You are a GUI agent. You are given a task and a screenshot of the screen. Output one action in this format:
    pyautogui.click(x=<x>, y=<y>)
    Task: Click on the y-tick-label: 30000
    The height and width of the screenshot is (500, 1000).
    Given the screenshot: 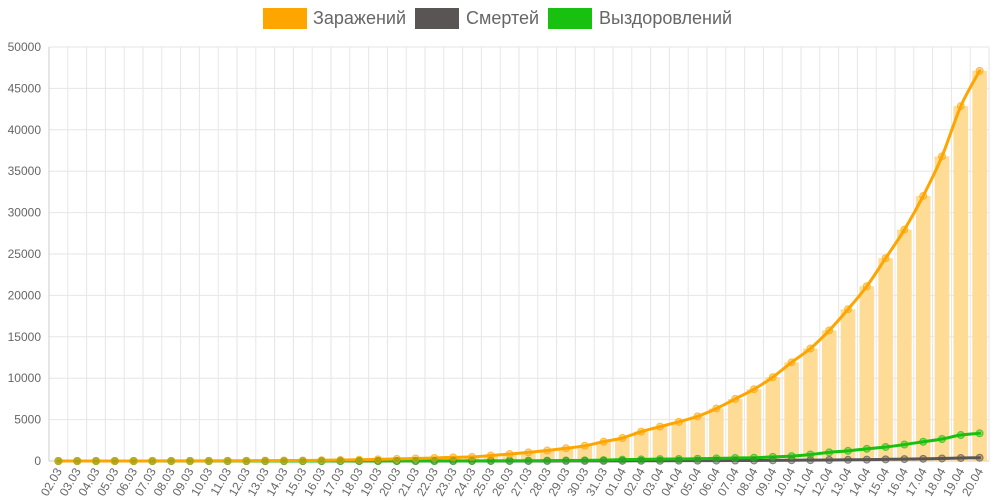 What is the action you would take?
    pyautogui.click(x=25, y=213)
    